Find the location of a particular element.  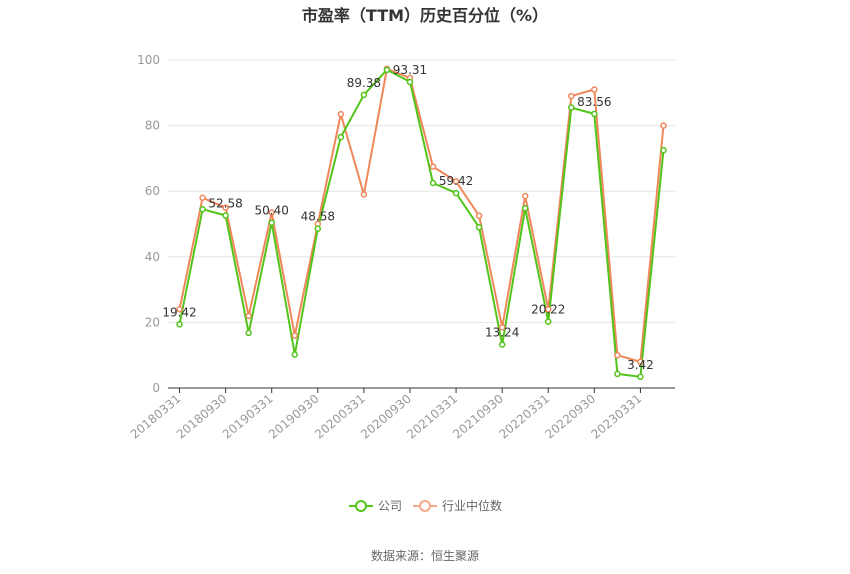

x-tick-label: 20180331 is located at coordinates (156, 417).